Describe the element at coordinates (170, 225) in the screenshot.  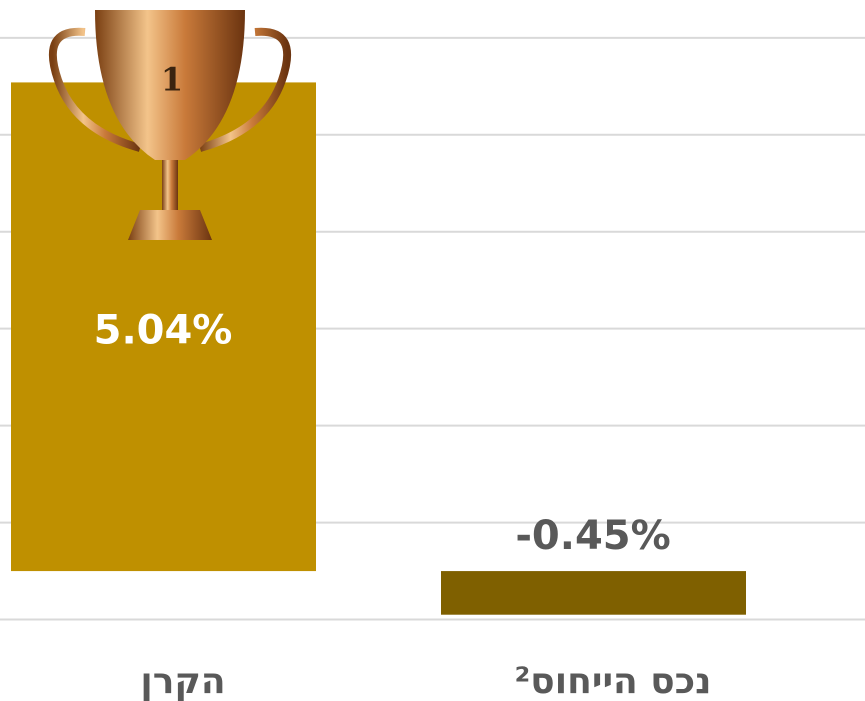
I see `trophy-base` at that location.